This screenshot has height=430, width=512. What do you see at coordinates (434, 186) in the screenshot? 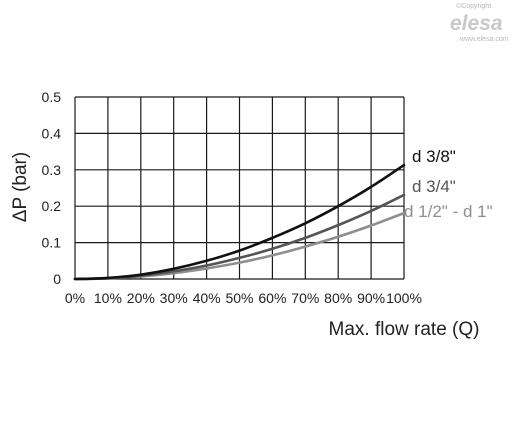
I see `legend-label-1: d 3/4"` at bounding box center [434, 186].